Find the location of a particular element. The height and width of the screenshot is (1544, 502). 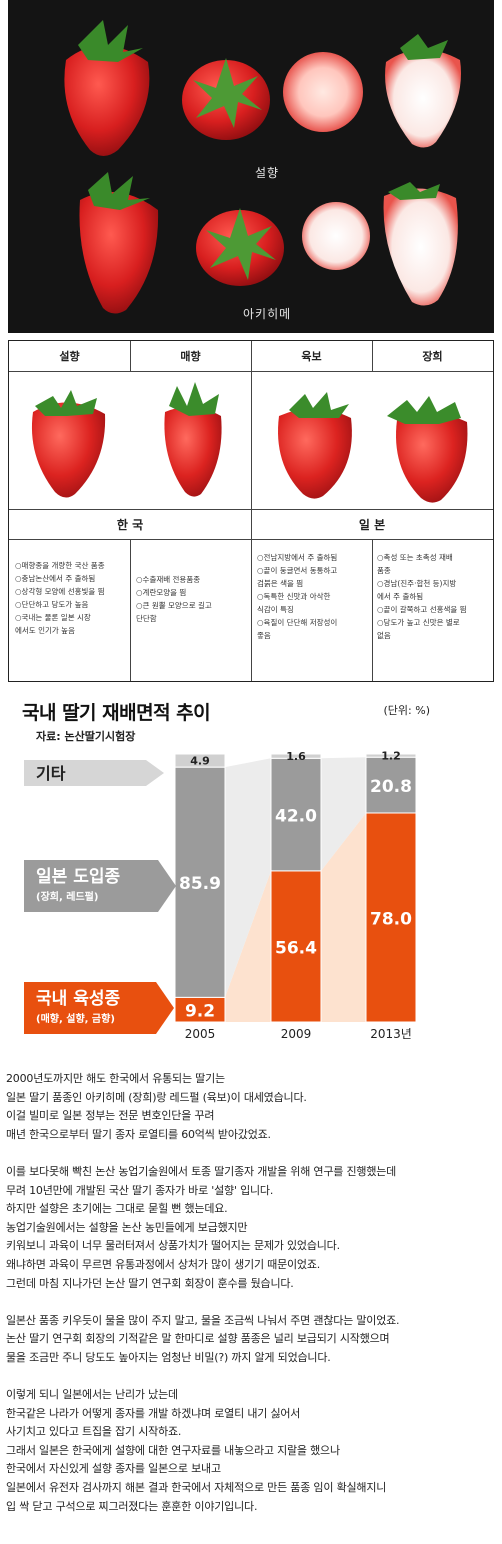

chart-unit: (단위: %) is located at coordinates (406, 710).